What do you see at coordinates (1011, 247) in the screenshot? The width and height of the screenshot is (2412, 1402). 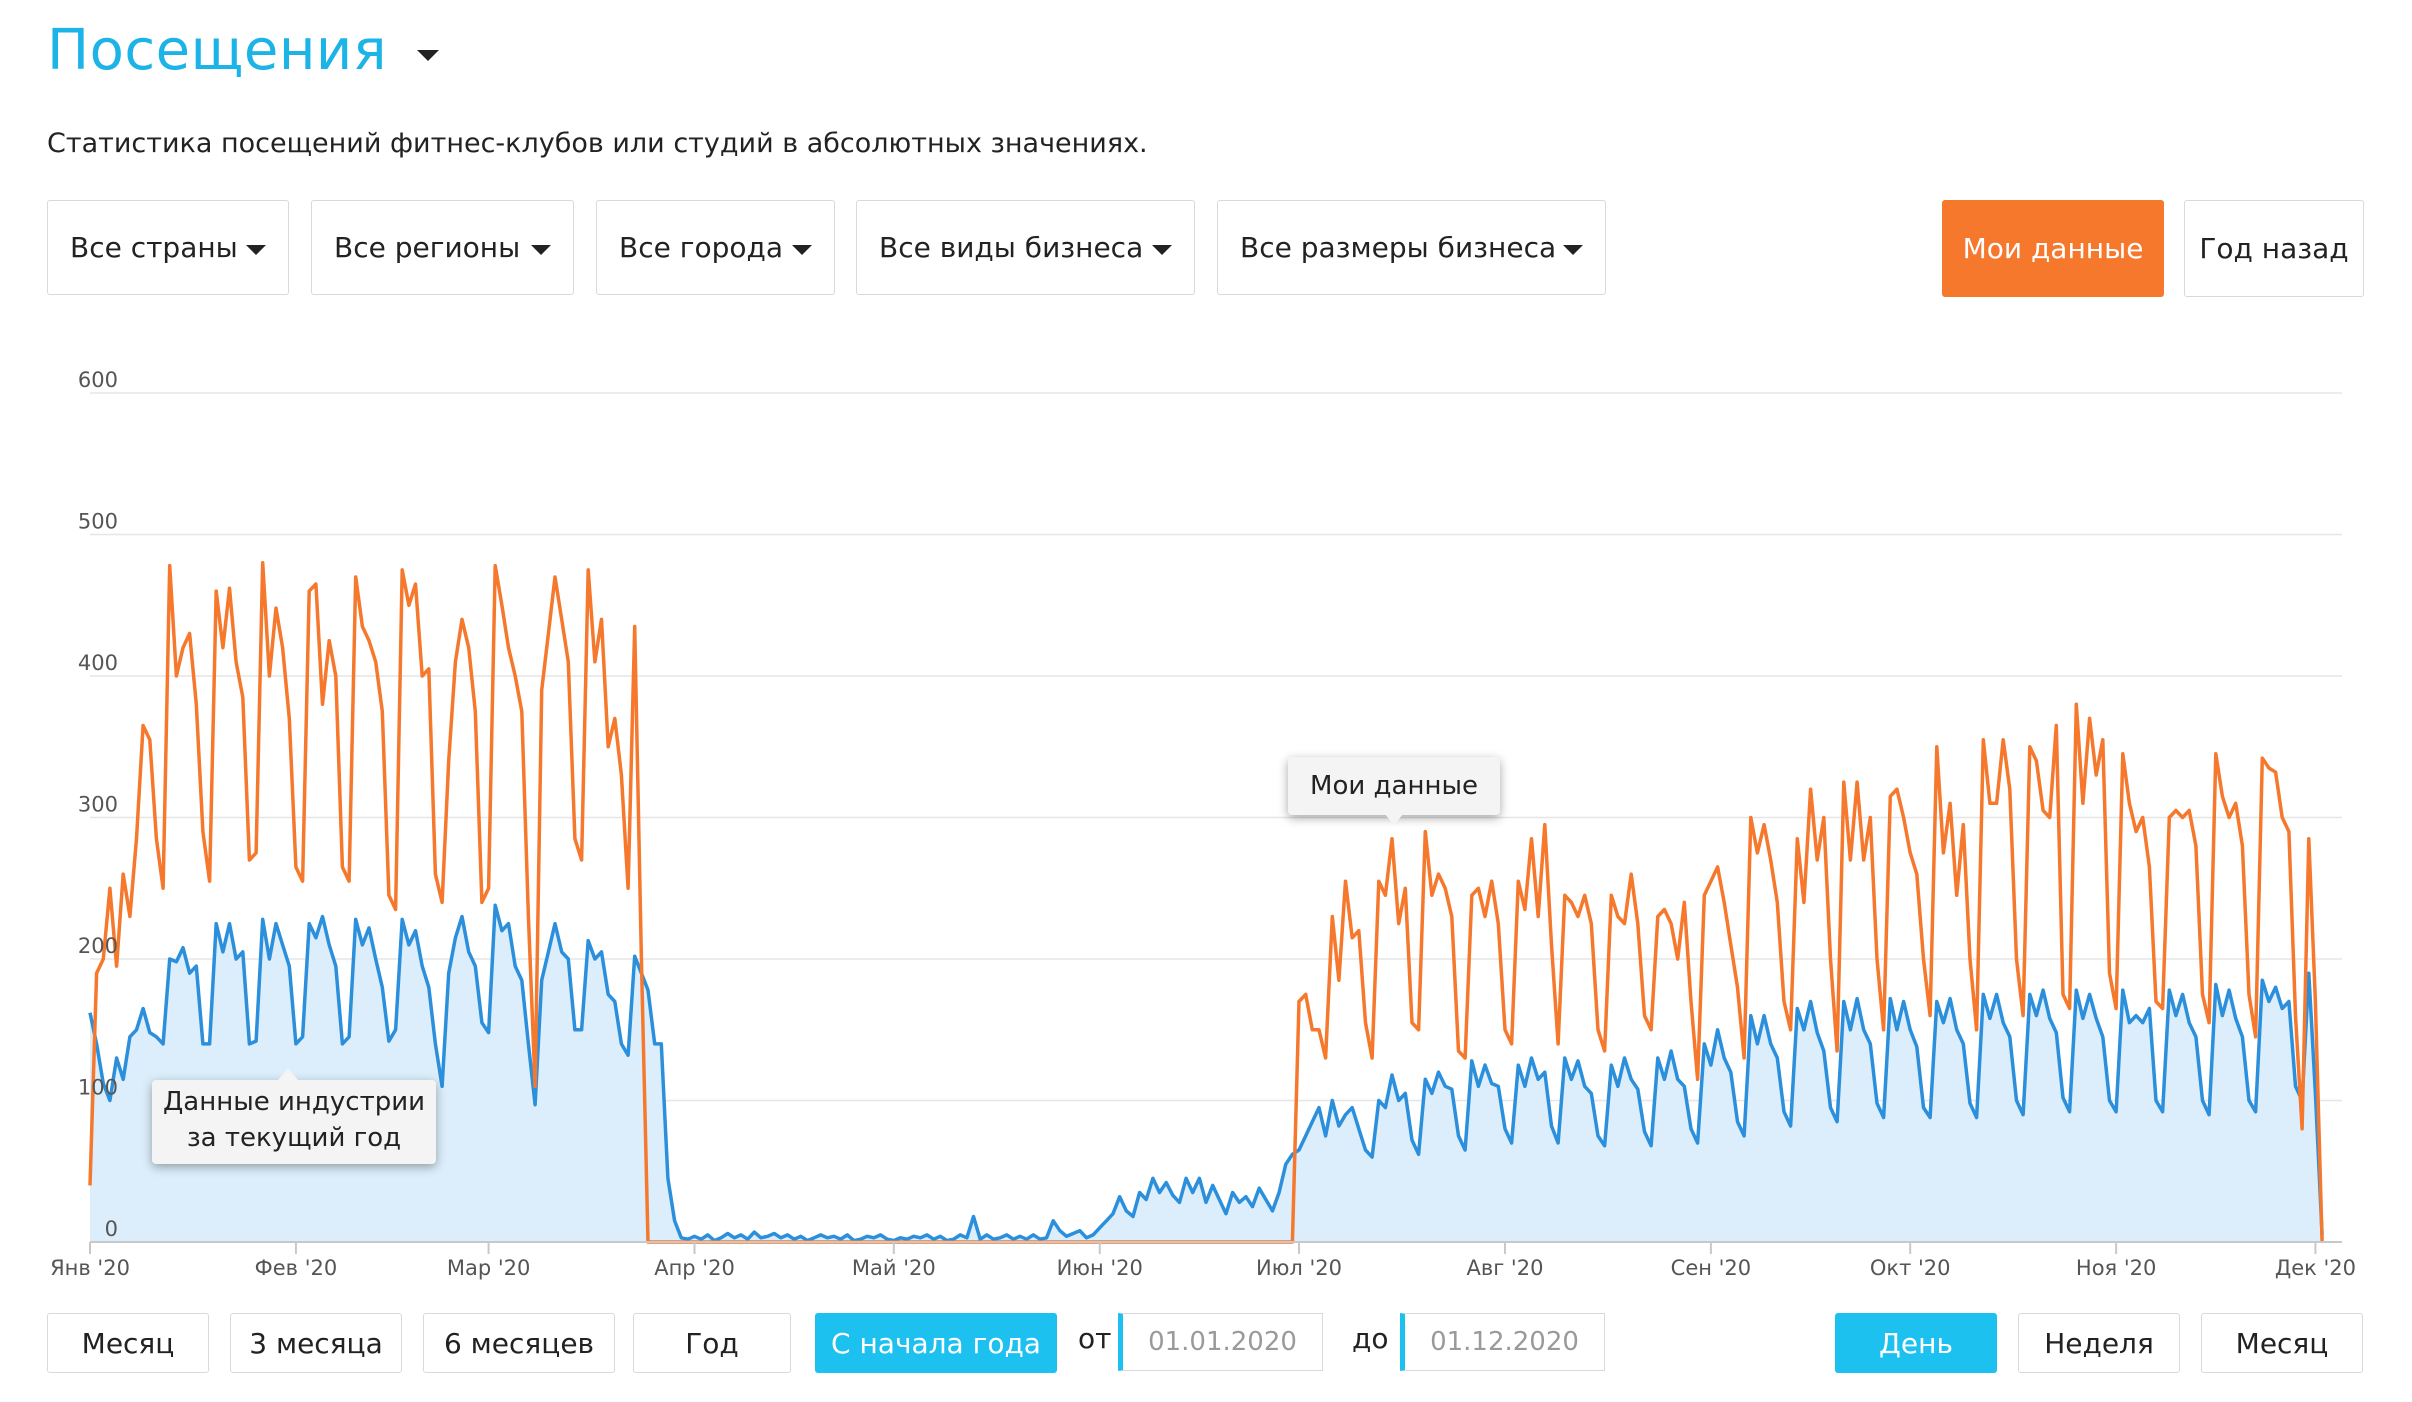 I see `business-type-filter-label: Все виды бизнеса` at bounding box center [1011, 247].